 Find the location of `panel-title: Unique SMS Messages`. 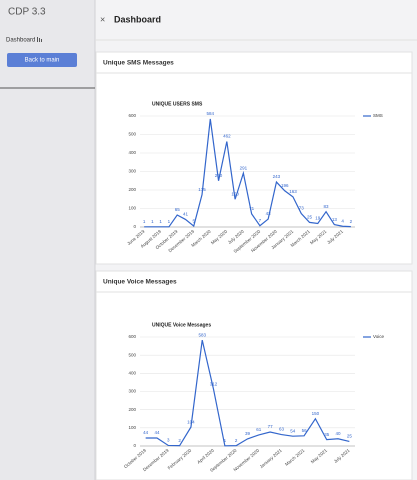

panel-title: Unique SMS Messages is located at coordinates (138, 63).